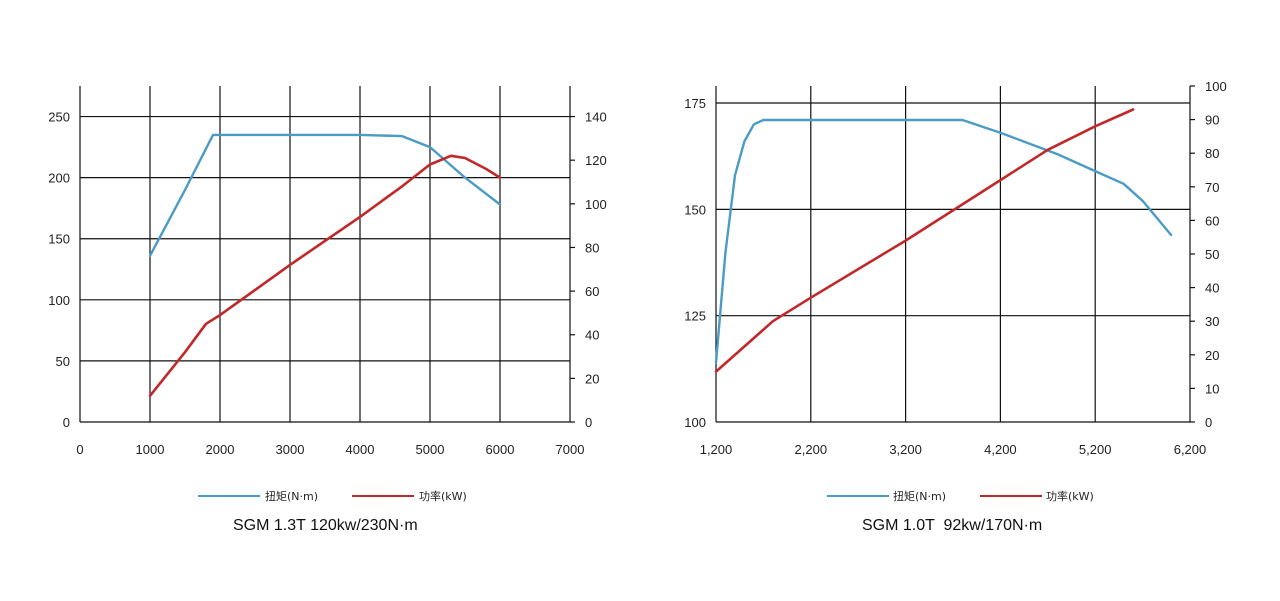 The height and width of the screenshot is (601, 1280). Describe the element at coordinates (290, 449) in the screenshot. I see `x-tick-label: 3000` at that location.